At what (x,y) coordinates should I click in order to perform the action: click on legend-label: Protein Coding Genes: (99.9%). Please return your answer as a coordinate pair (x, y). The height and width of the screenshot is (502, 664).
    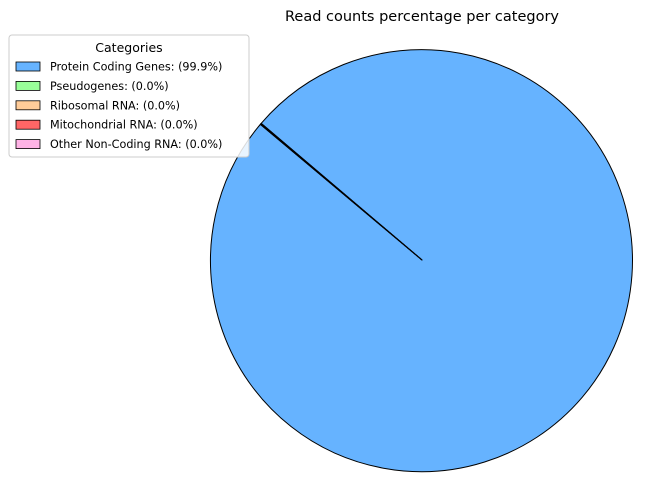
    Looking at the image, I should click on (136, 67).